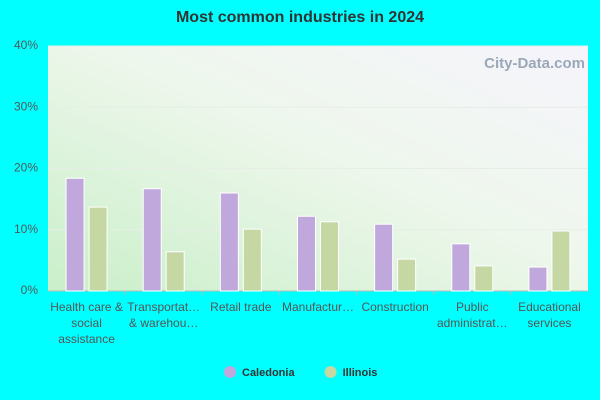 This screenshot has width=600, height=400. I want to click on y-tick-label: 40%, so click(26, 45).